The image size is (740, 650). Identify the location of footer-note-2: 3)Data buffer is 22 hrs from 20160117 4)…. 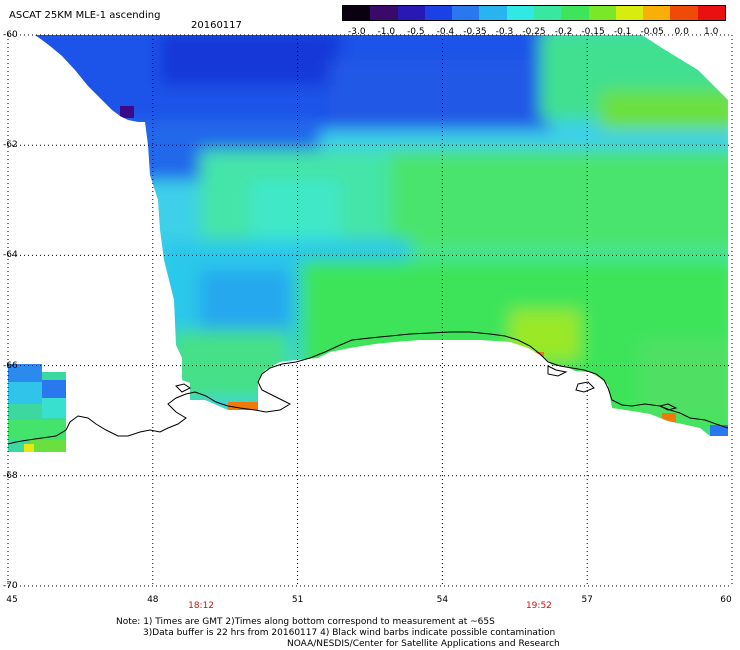
(349, 633).